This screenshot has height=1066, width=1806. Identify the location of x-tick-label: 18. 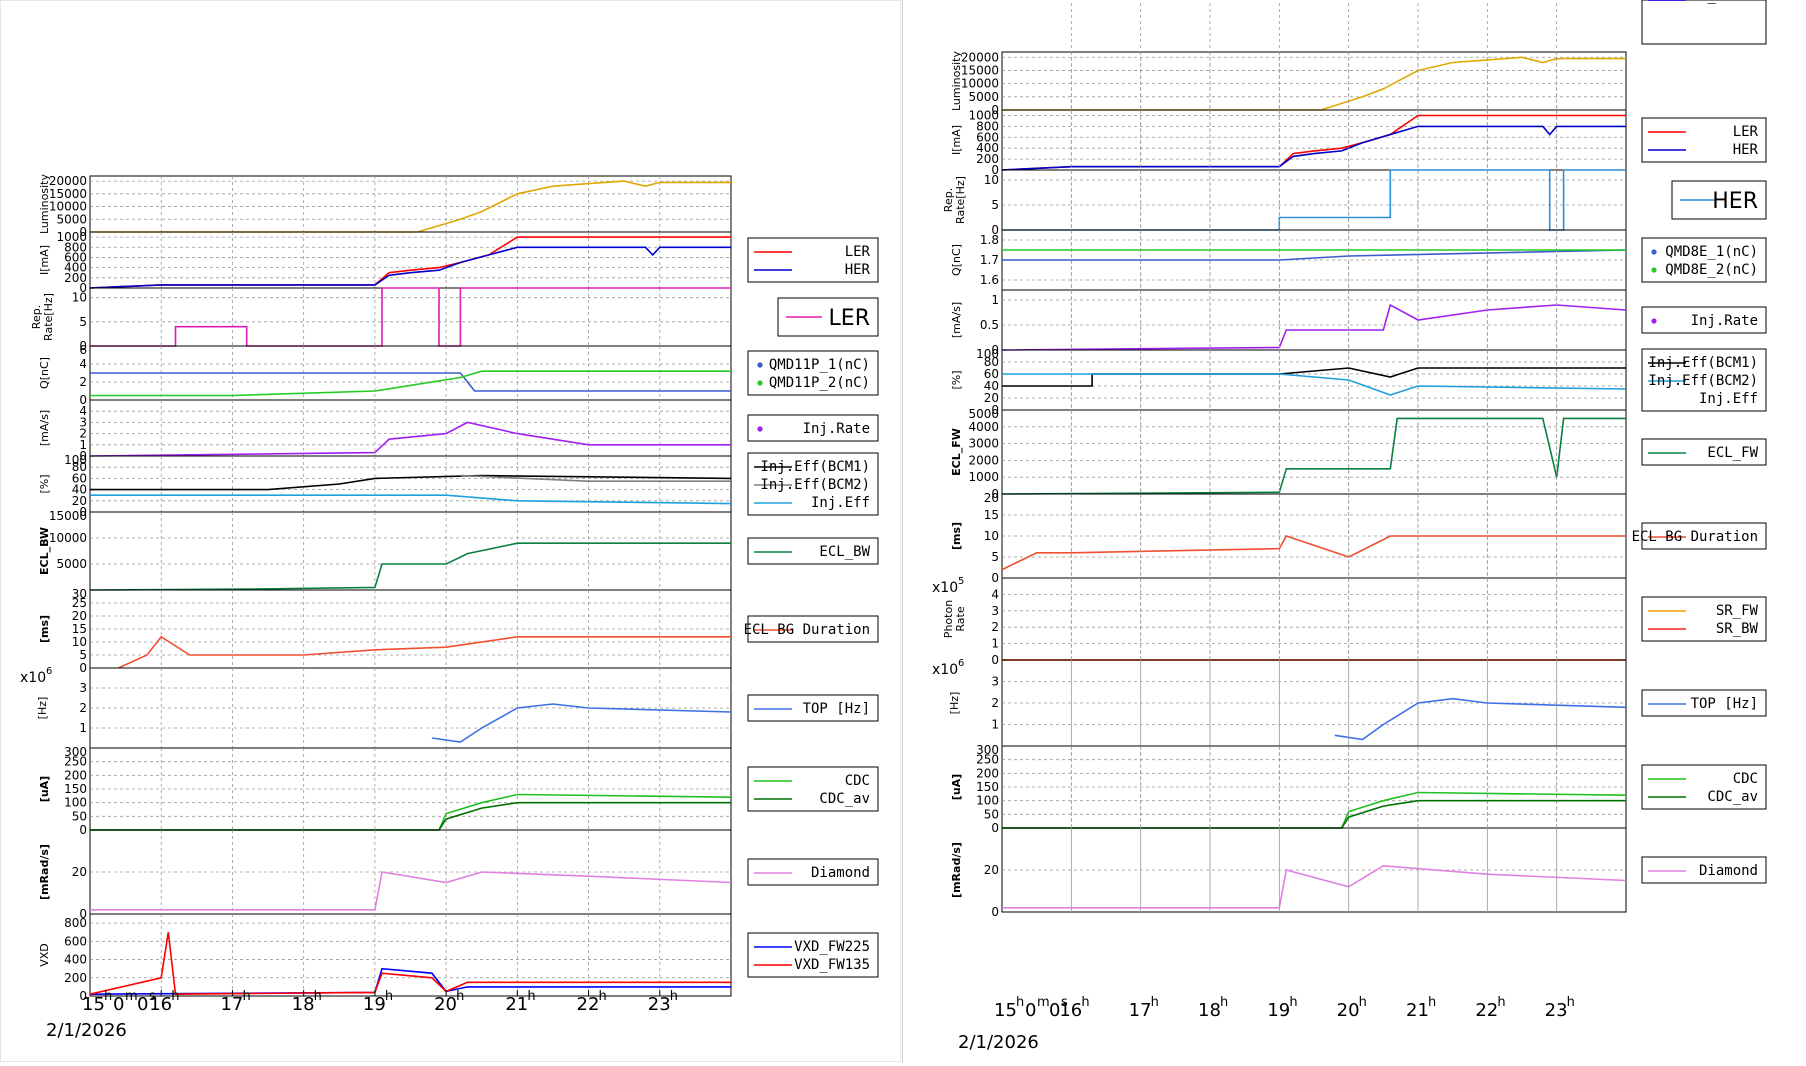
(1209, 1010).